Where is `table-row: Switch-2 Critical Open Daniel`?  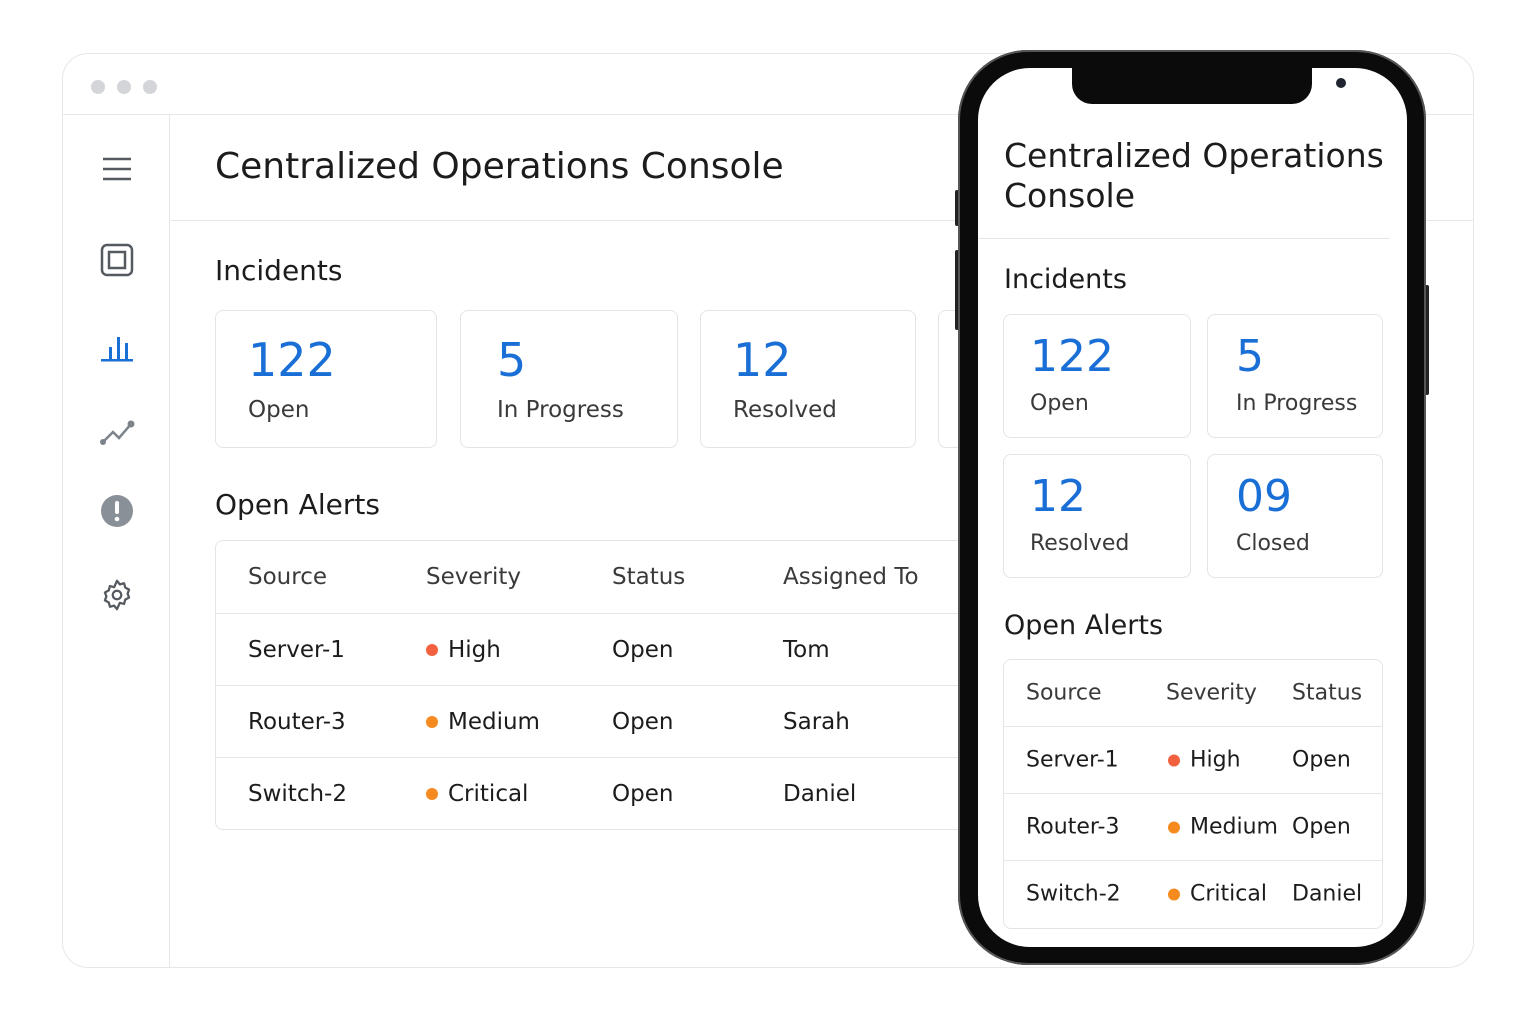
table-row: Switch-2 Critical Open Daniel is located at coordinates (615, 793).